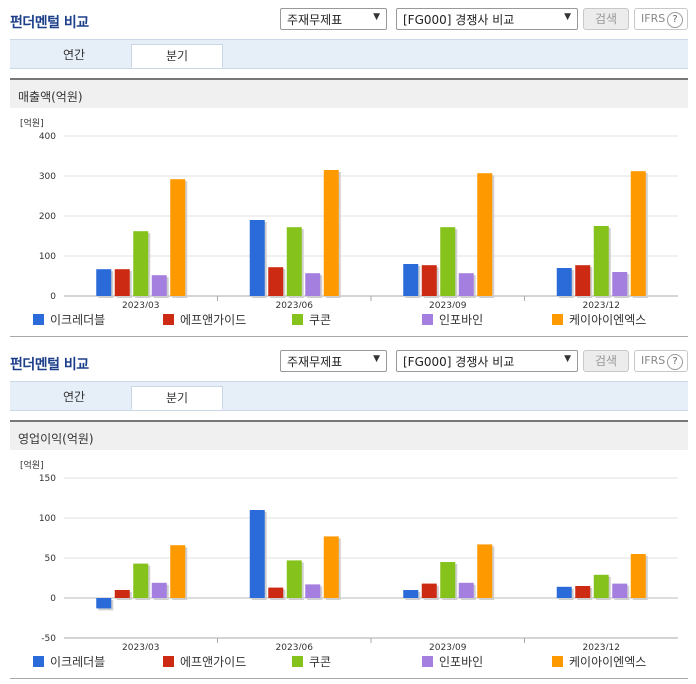 Image resolution: width=696 pixels, height=684 pixels. Describe the element at coordinates (47, 479) in the screenshot. I see `y-tick-label: 150` at that location.